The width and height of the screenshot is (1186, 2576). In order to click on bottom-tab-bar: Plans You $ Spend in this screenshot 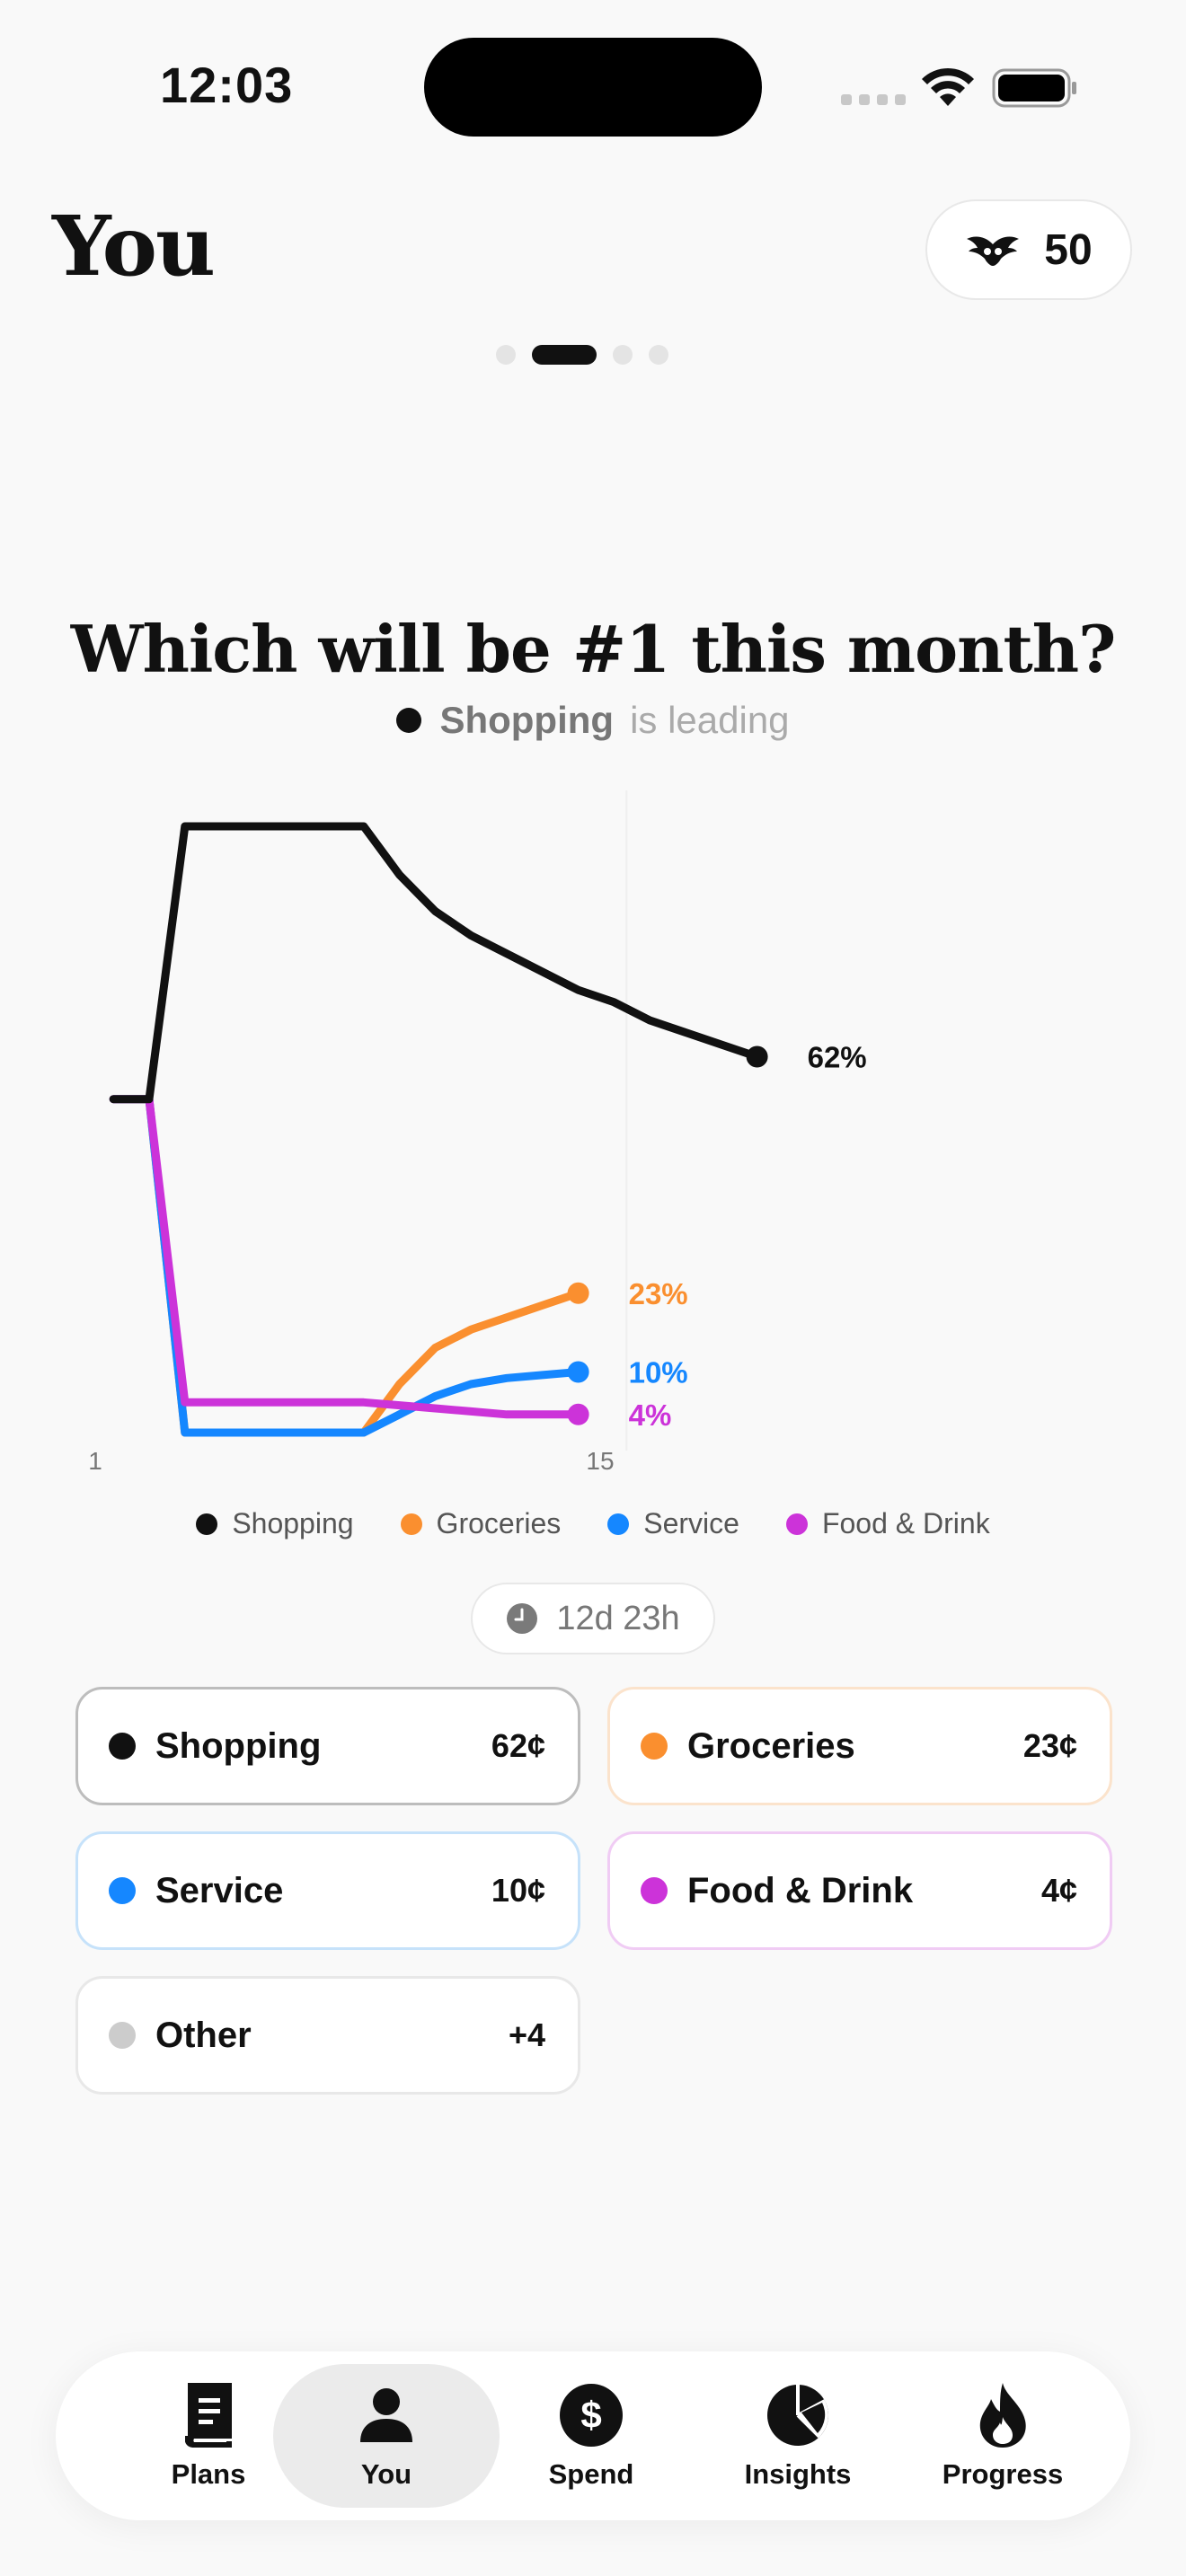, I will do `click(593, 2435)`.